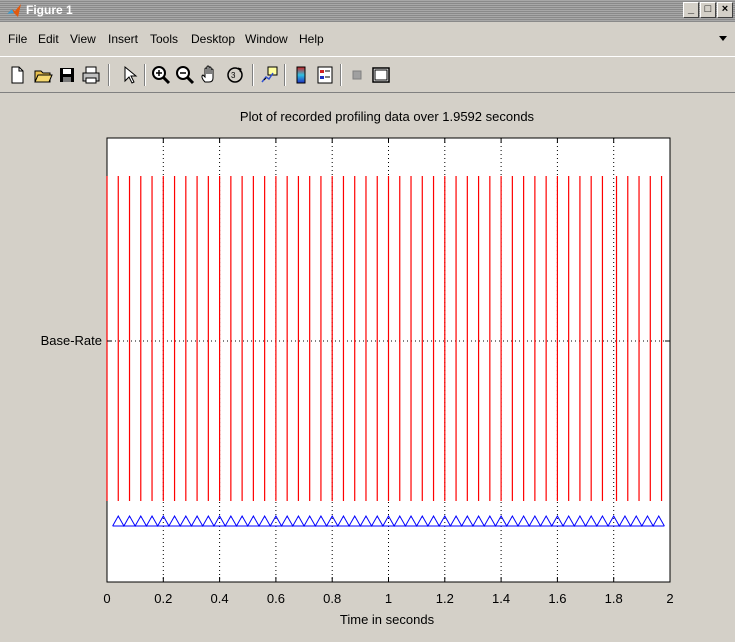  I want to click on x-tick-label: 1.2, so click(445, 598).